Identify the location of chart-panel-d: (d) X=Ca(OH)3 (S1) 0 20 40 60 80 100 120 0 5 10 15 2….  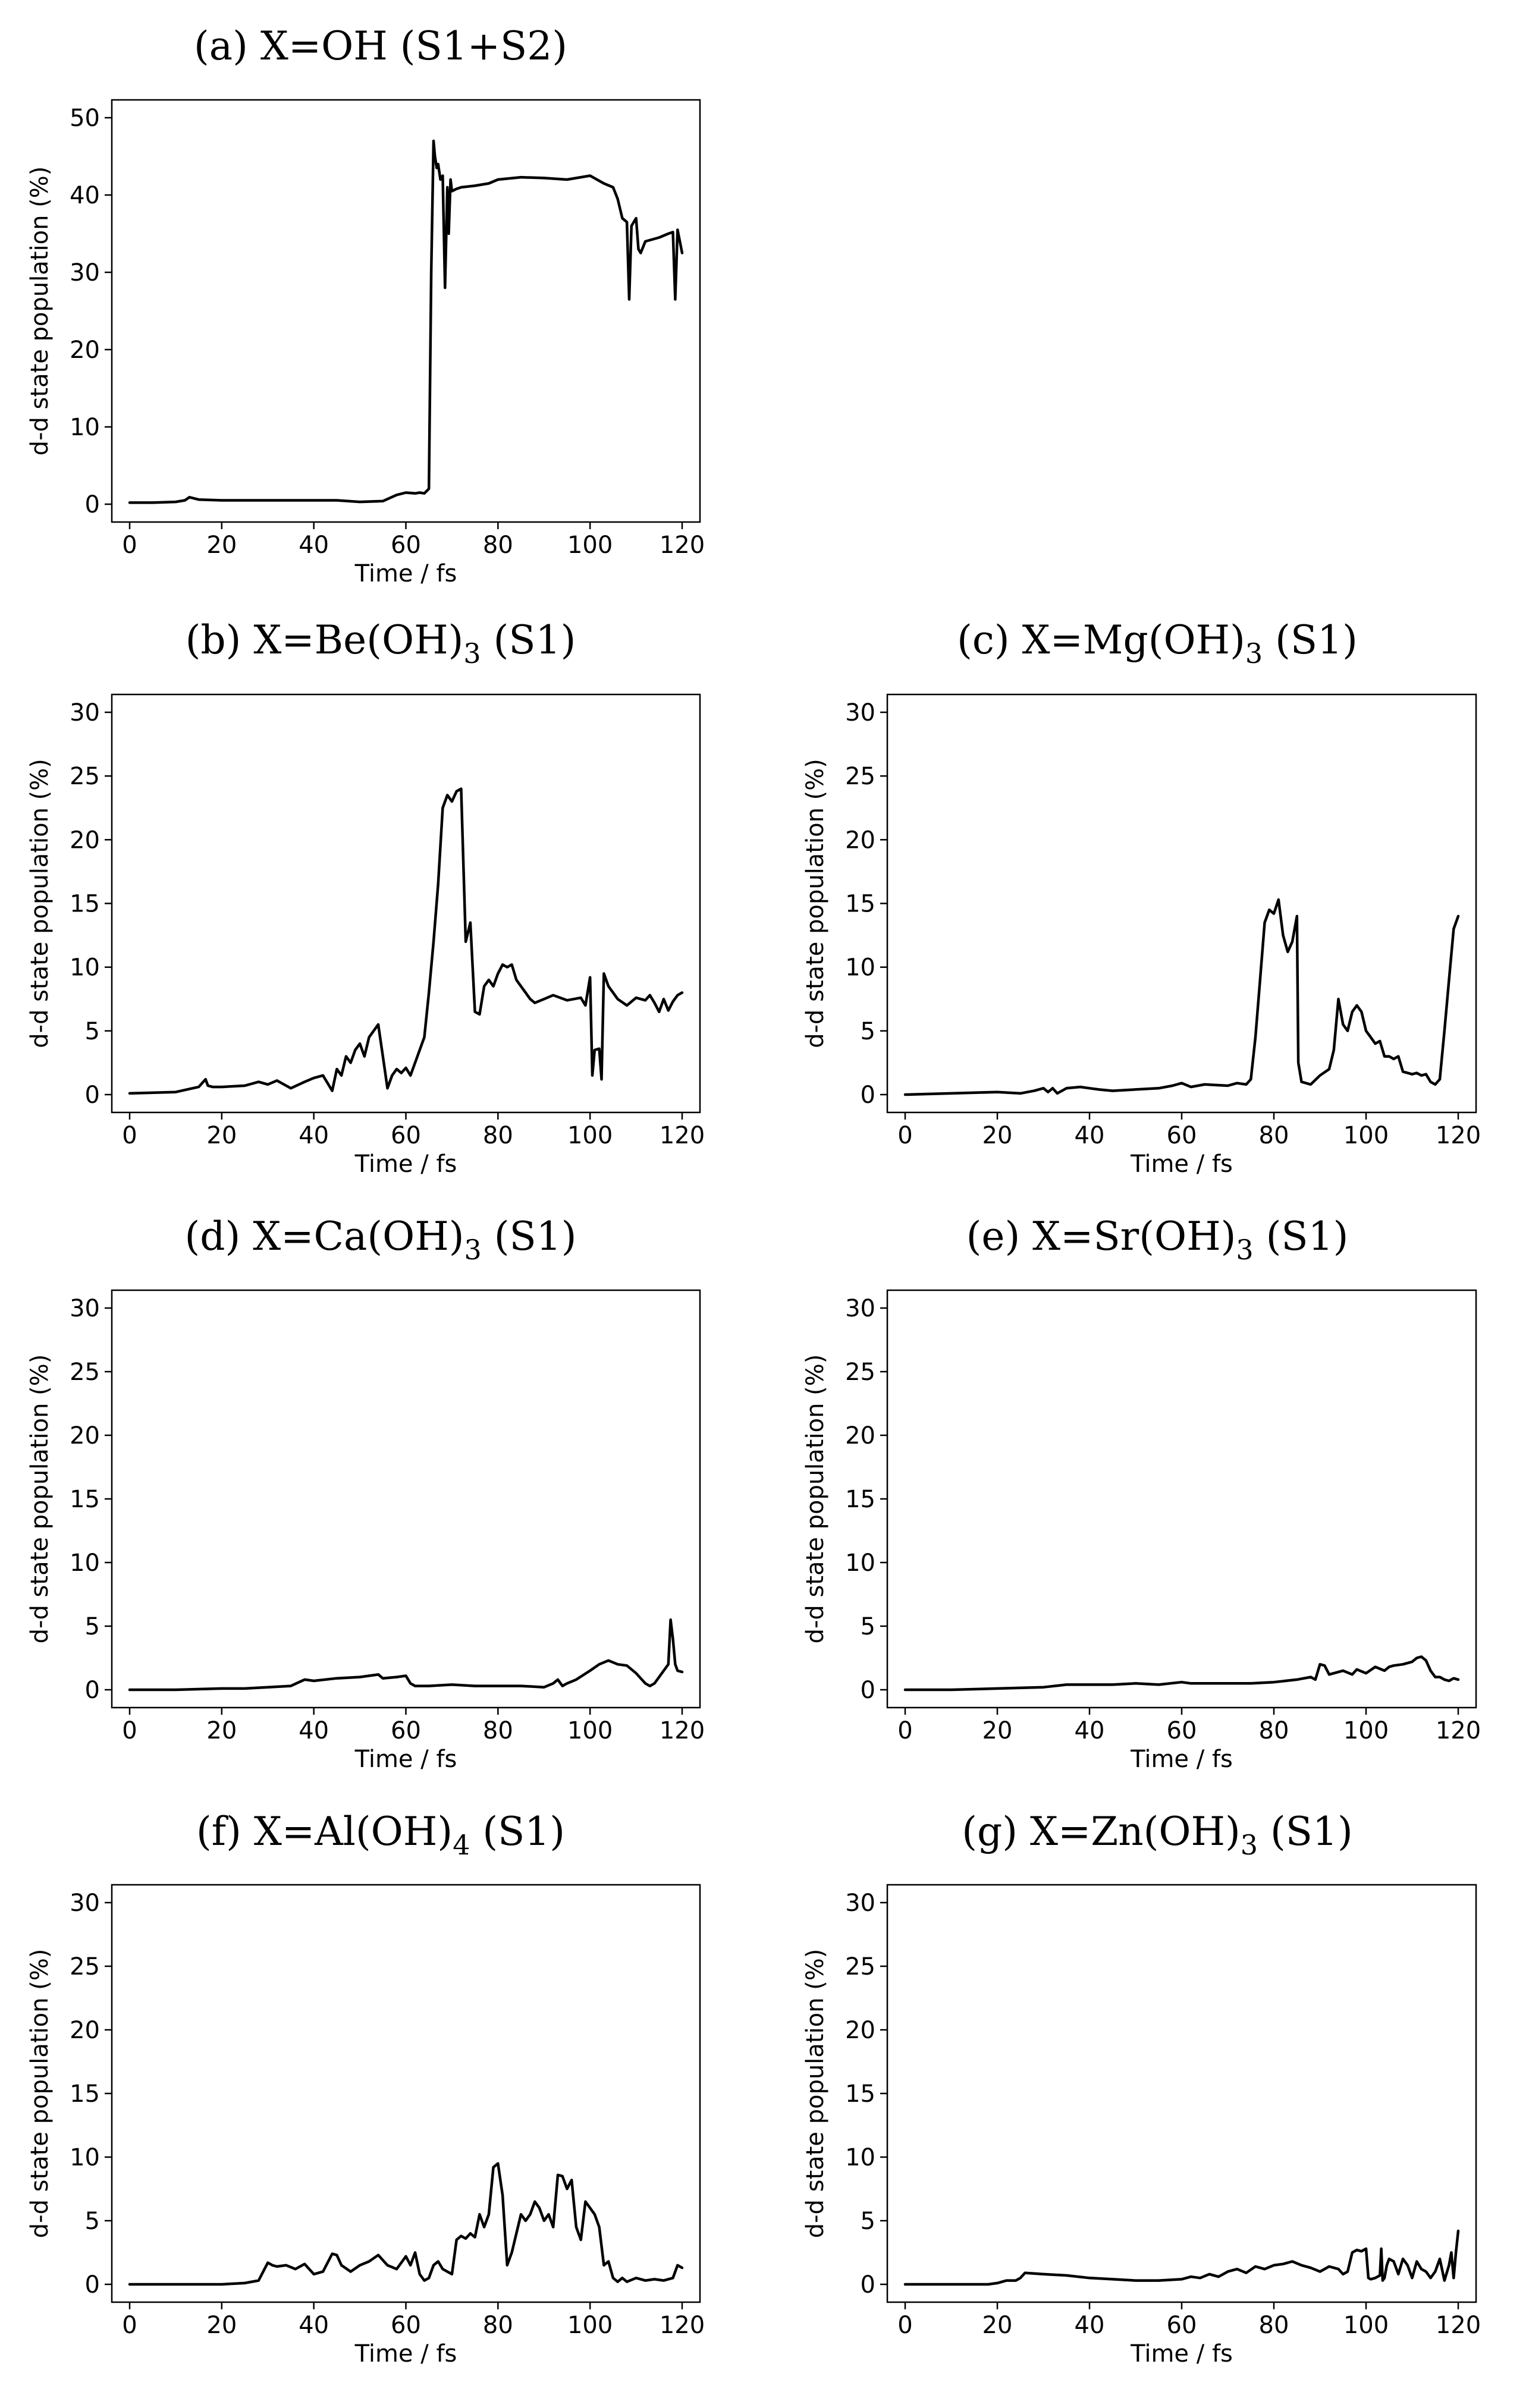
(365, 1493).